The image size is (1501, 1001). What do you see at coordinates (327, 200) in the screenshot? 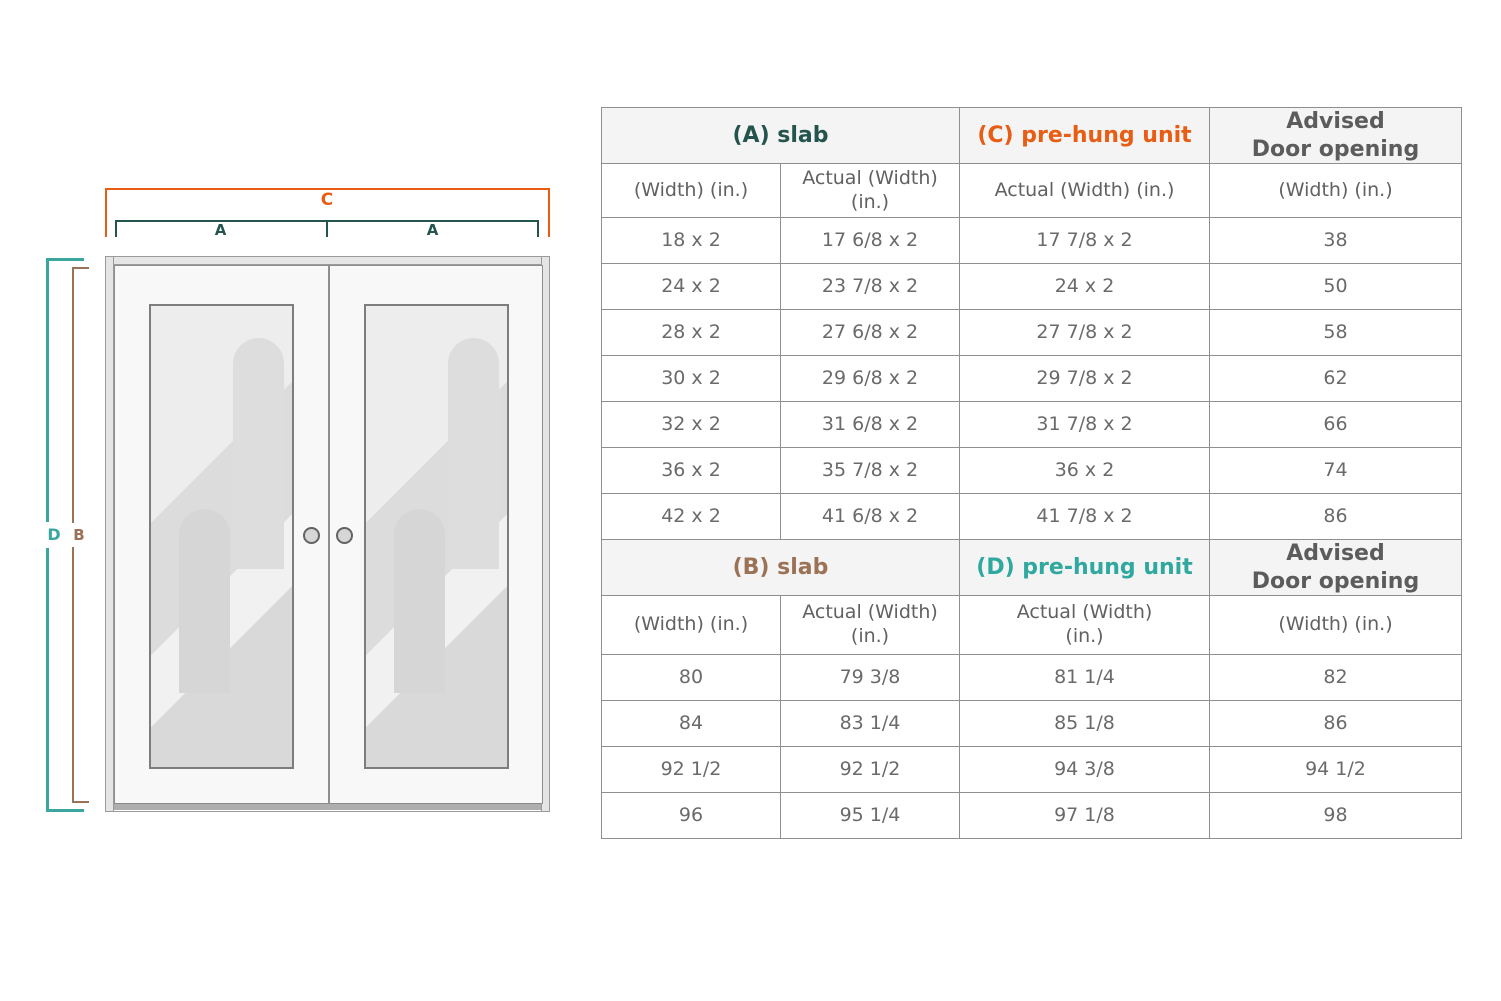
I see `dimension-label-c: C` at bounding box center [327, 200].